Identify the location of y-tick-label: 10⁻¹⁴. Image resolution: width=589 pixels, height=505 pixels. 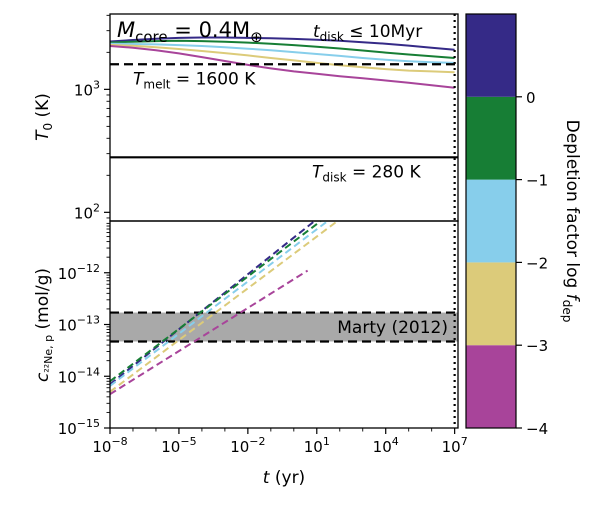
(79, 375).